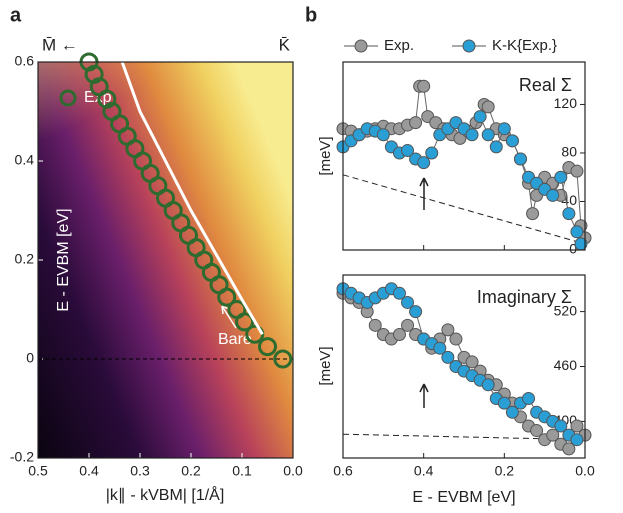  What do you see at coordinates (25, 259) in the screenshot?
I see `y-tick-label: 0.2` at bounding box center [25, 259].